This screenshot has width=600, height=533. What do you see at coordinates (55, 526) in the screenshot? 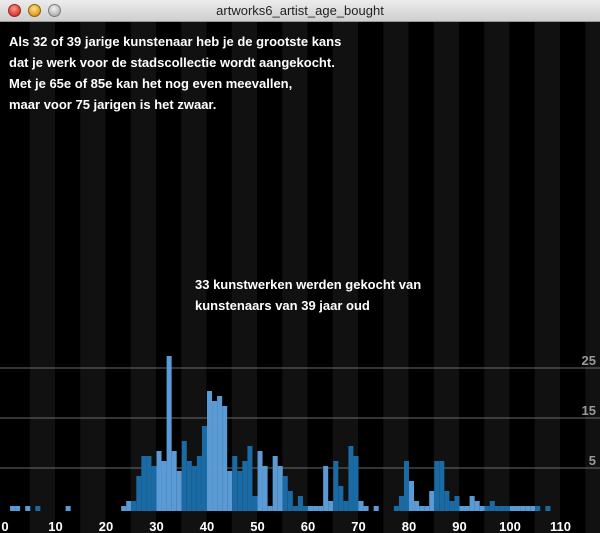
I see `x-tick-label: 10` at bounding box center [55, 526].